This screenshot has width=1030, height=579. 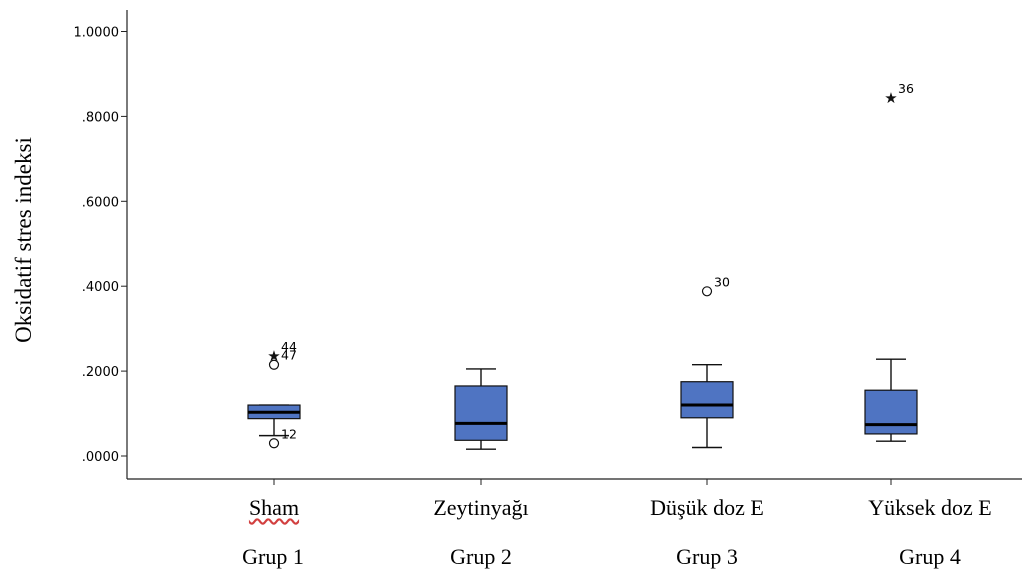 What do you see at coordinates (906, 88) in the screenshot?
I see `outlier-label: 36` at bounding box center [906, 88].